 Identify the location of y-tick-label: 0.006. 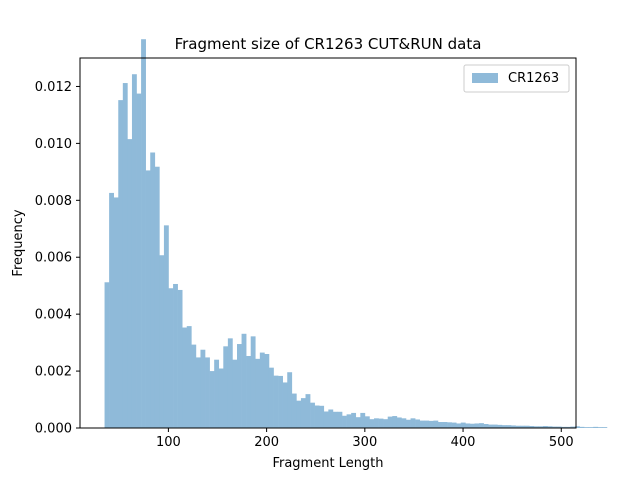
(53, 258).